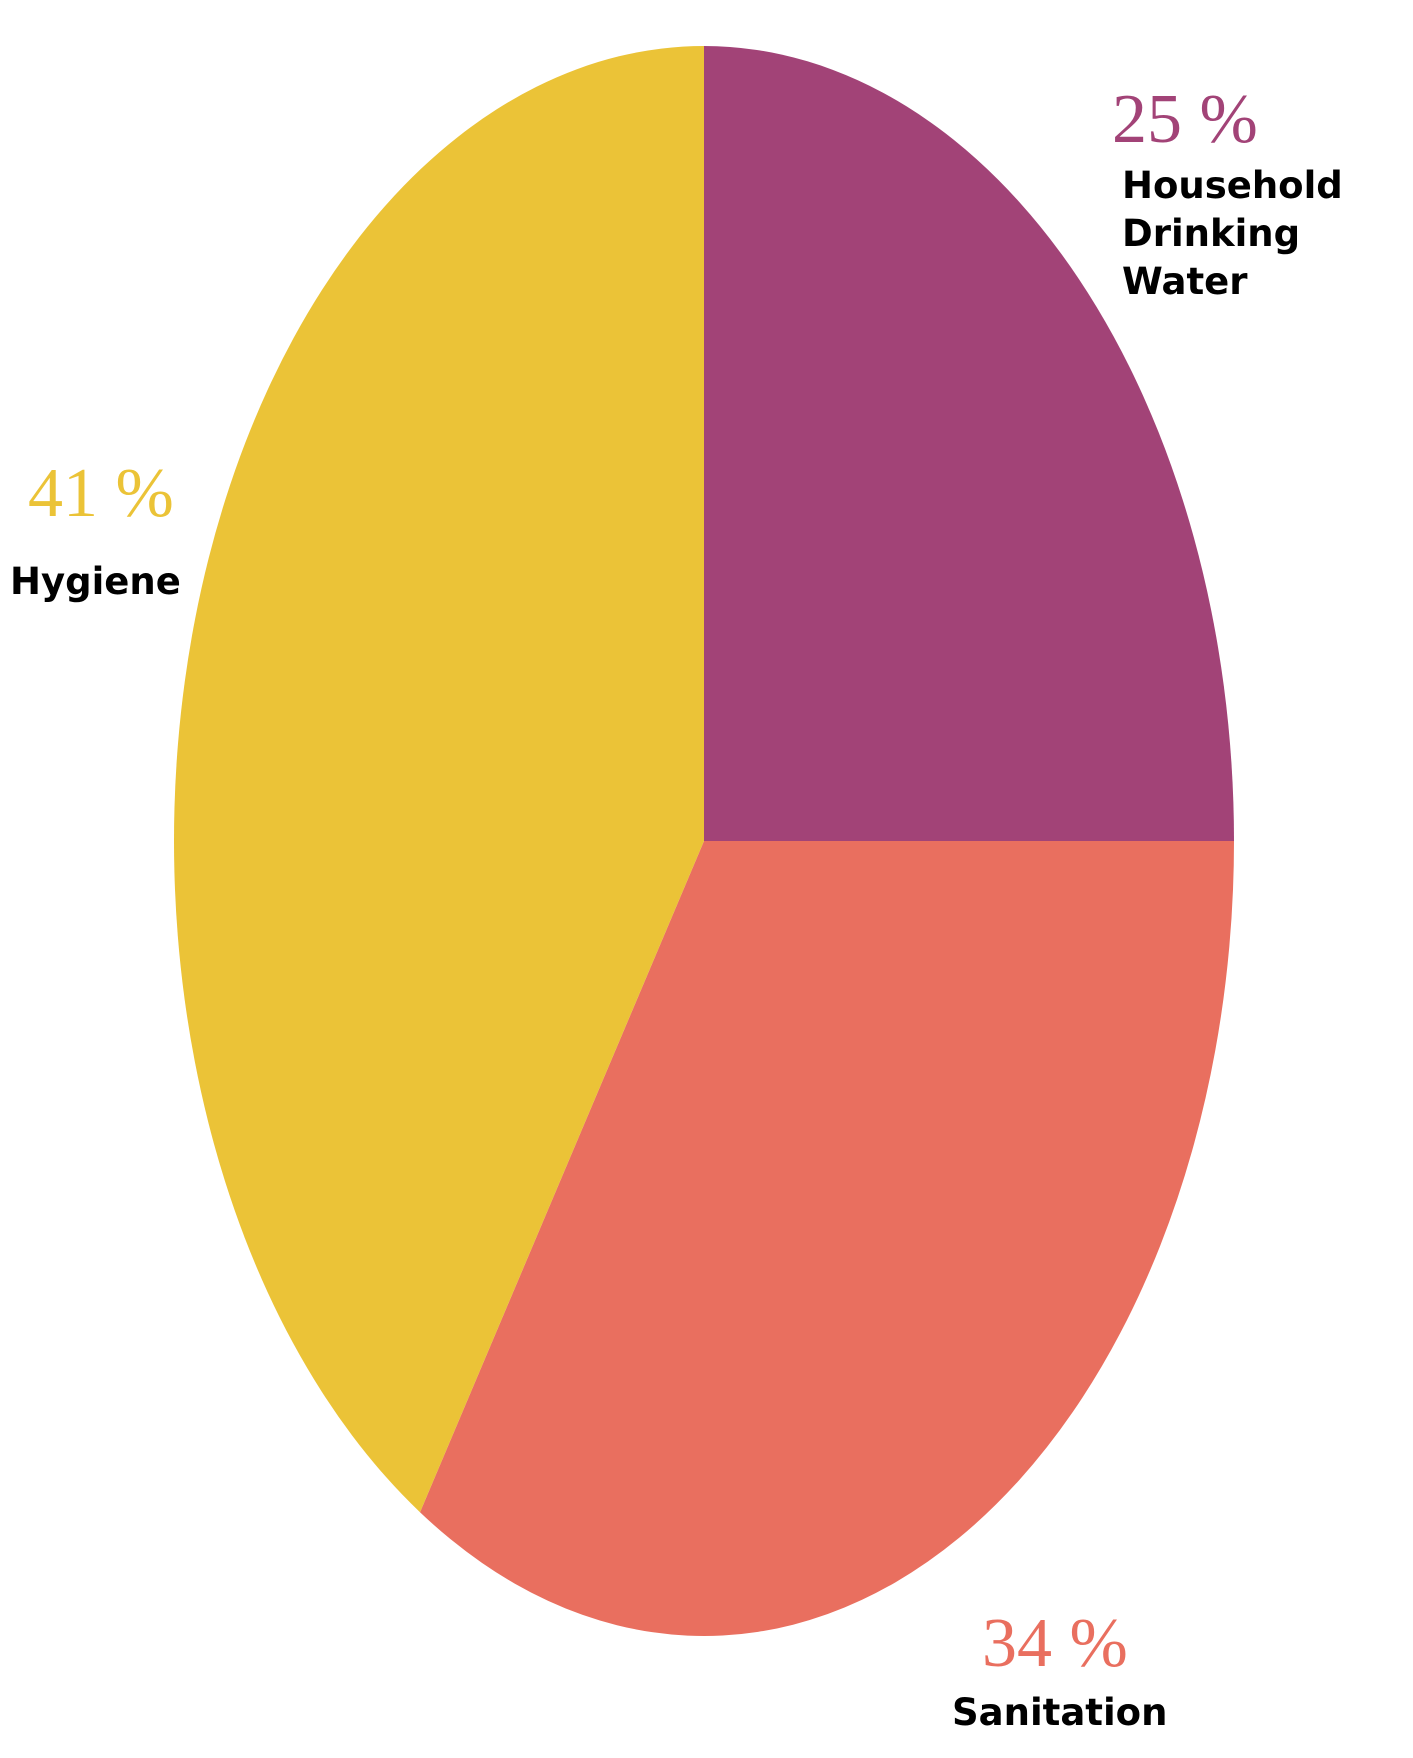  Describe the element at coordinates (1232, 185) in the screenshot. I see `category-label-line: Household` at that location.